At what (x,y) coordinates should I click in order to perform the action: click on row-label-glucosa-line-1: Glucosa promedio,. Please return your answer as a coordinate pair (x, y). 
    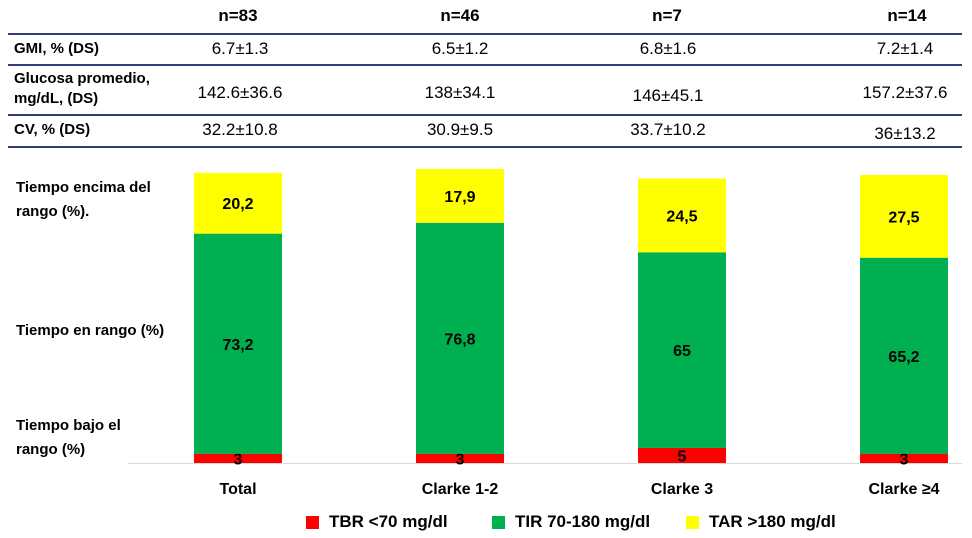
    Looking at the image, I should click on (82, 78).